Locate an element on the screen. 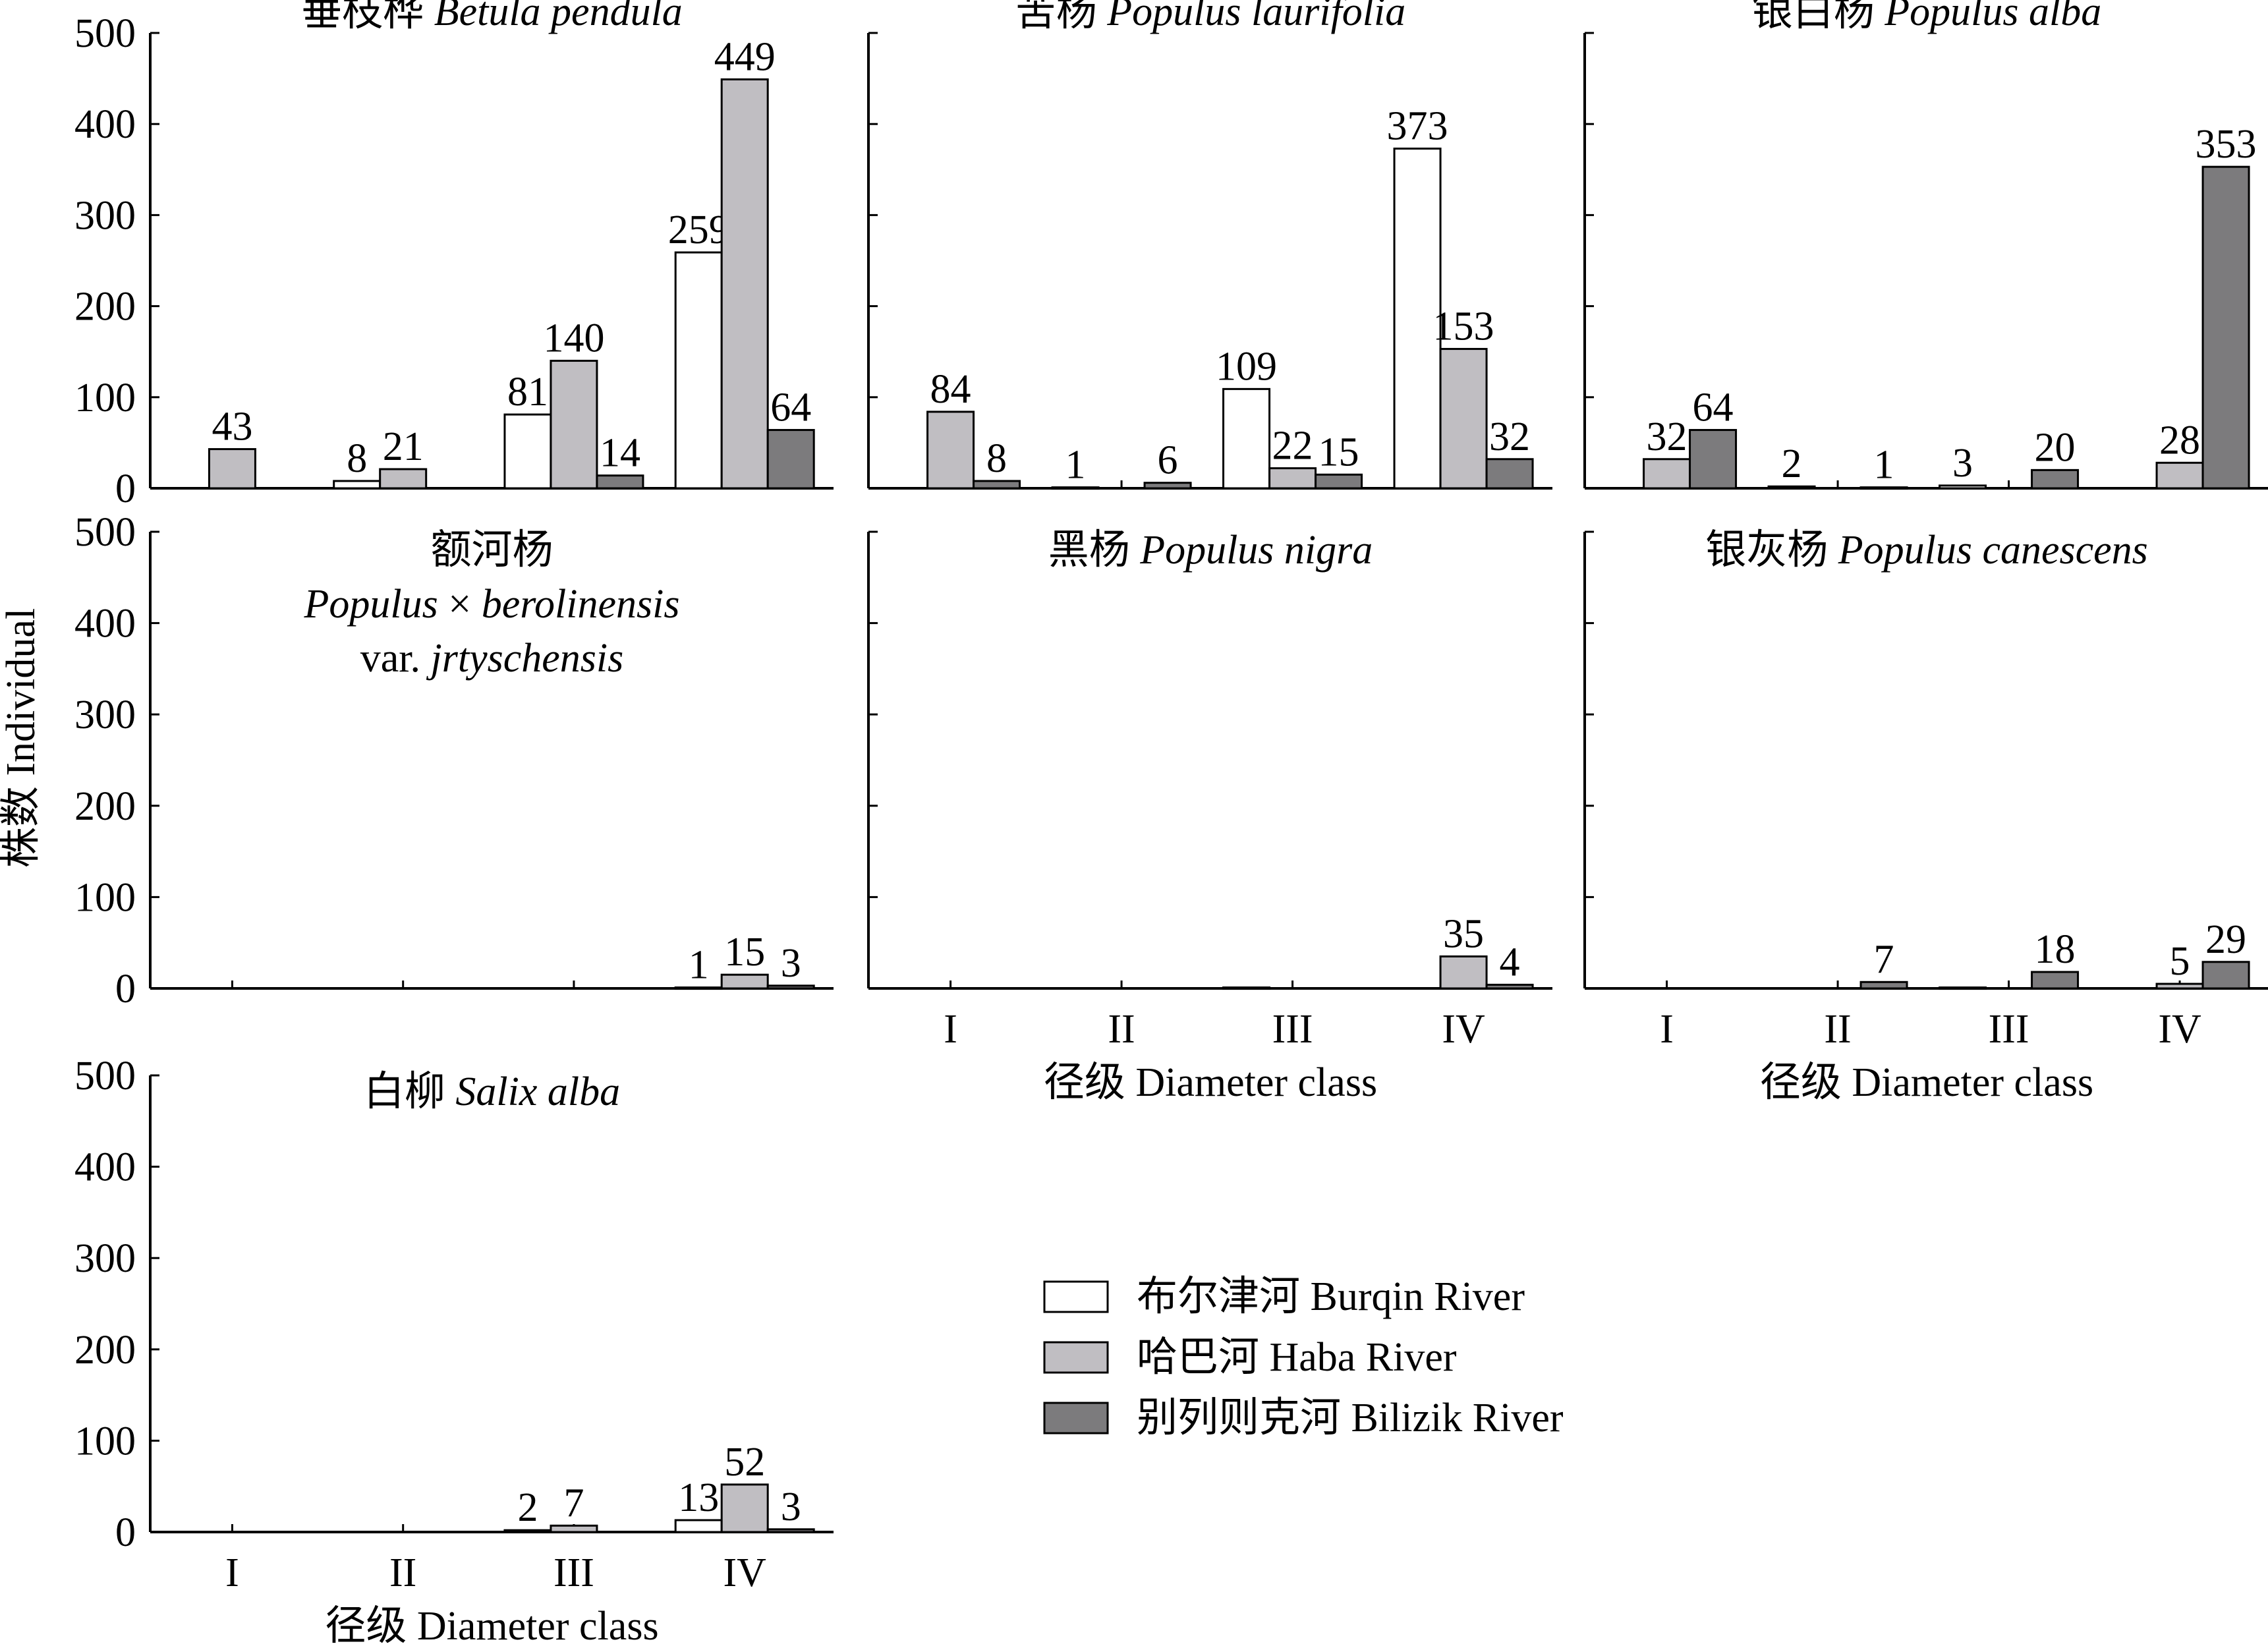  bar-value-label: 22 is located at coordinates (1292, 447).